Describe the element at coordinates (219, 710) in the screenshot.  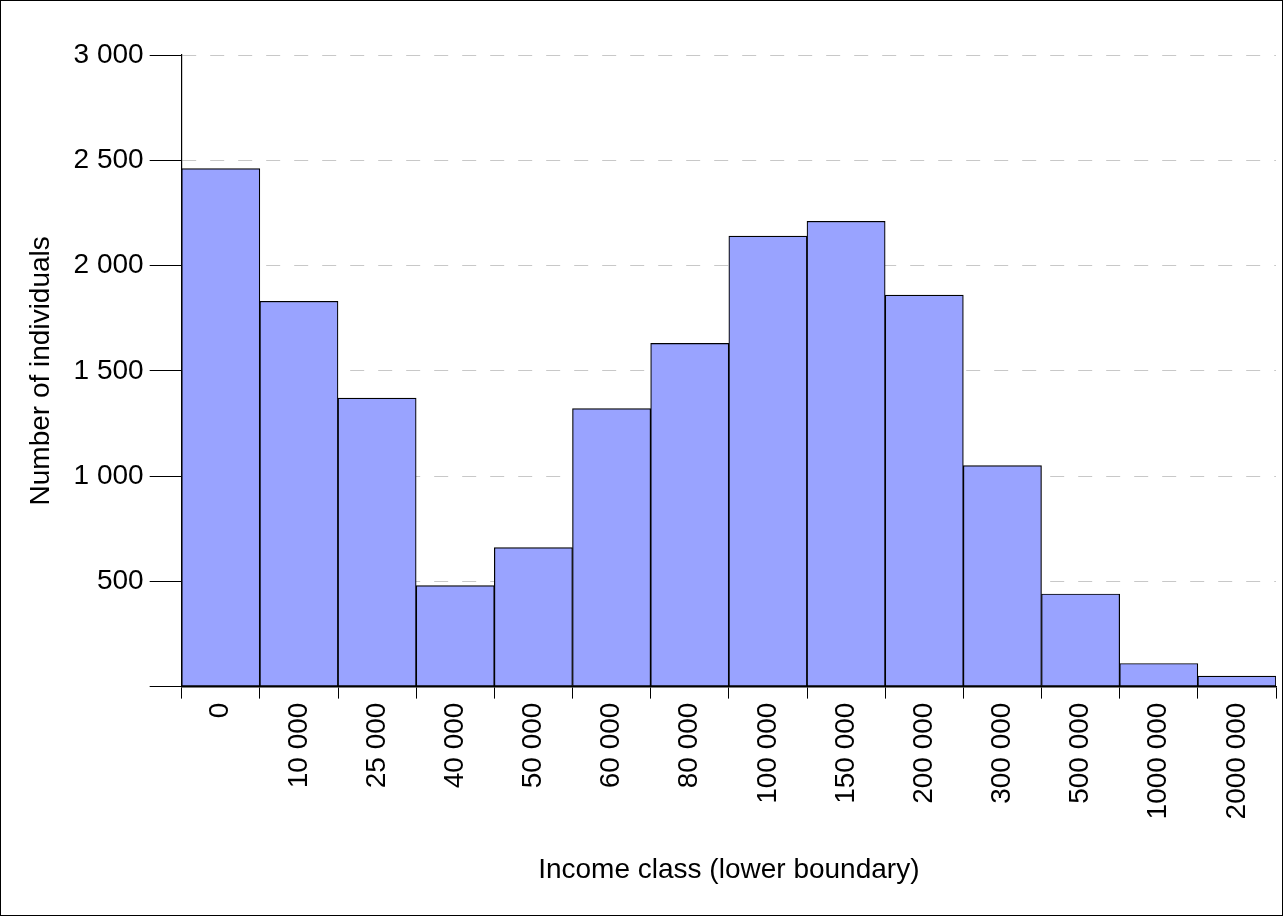
I see `x-tick-label: 0` at that location.